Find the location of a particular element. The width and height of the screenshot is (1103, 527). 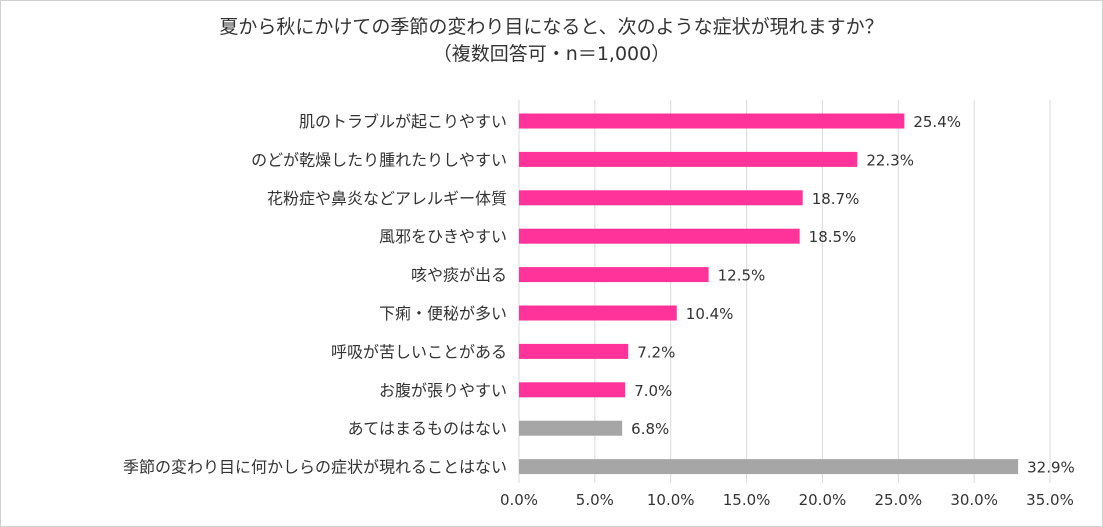

category-label: 下痢・便秘が多い is located at coordinates (443, 313).